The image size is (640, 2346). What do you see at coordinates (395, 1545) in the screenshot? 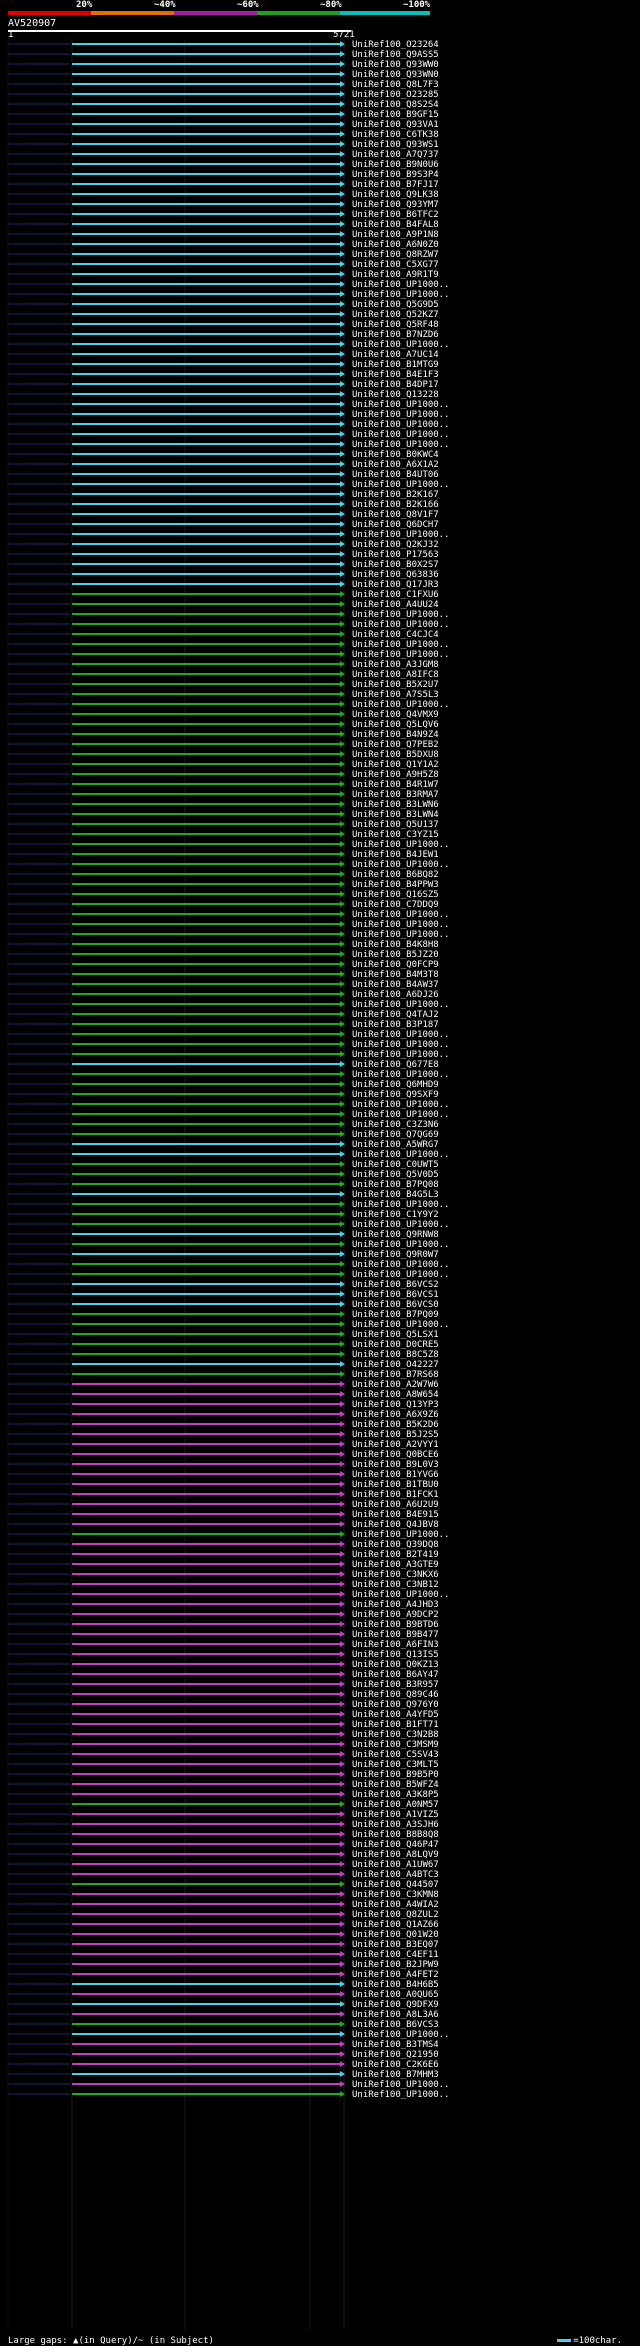
I see `hit-link: UniRef100_Q39DQ8` at bounding box center [395, 1545].